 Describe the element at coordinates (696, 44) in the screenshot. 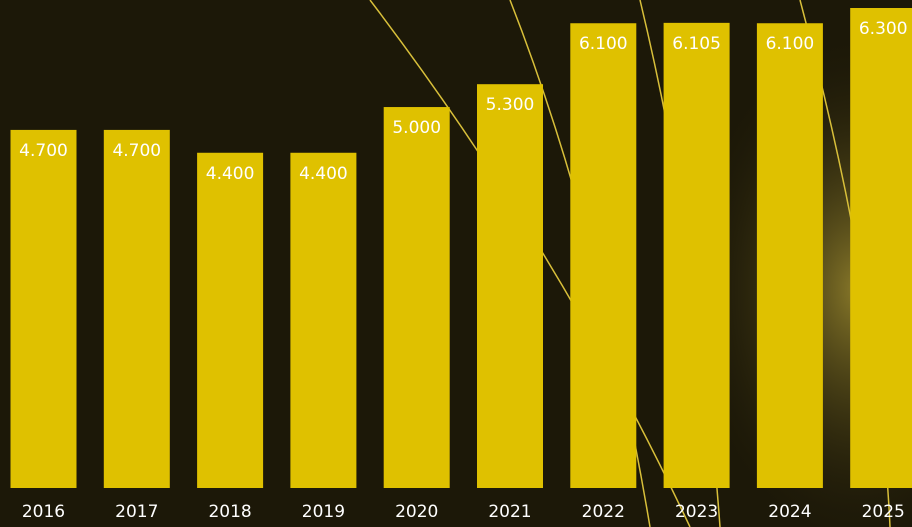

I see `value-label: 6.105` at that location.